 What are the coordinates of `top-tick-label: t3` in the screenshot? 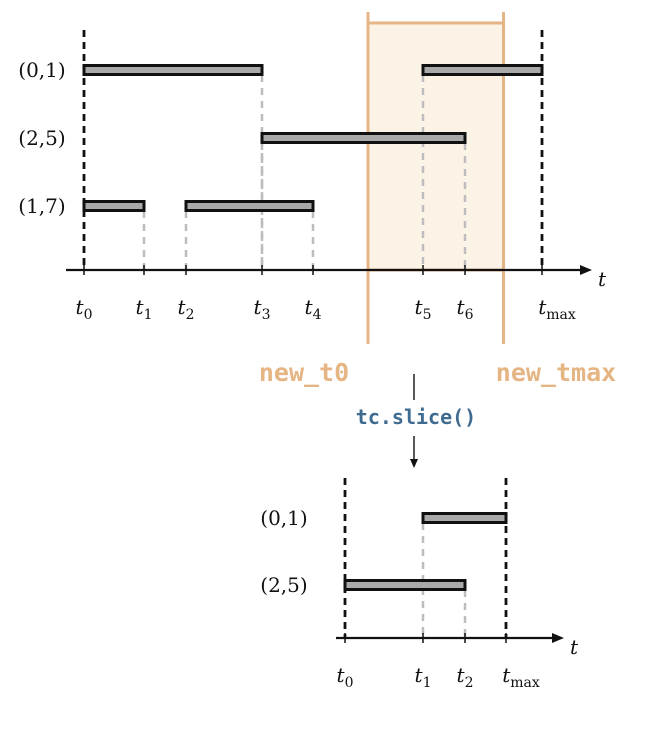 It's located at (262, 309).